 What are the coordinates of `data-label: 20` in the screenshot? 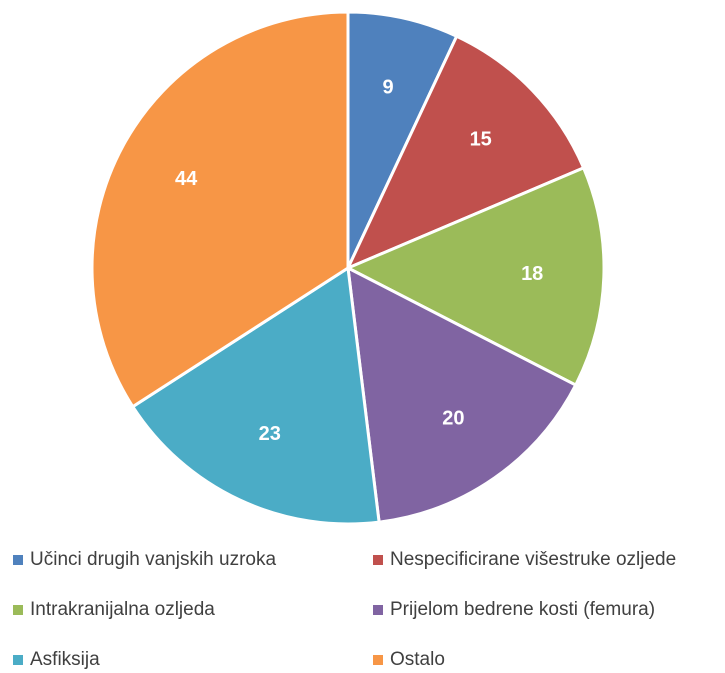 It's located at (453, 418).